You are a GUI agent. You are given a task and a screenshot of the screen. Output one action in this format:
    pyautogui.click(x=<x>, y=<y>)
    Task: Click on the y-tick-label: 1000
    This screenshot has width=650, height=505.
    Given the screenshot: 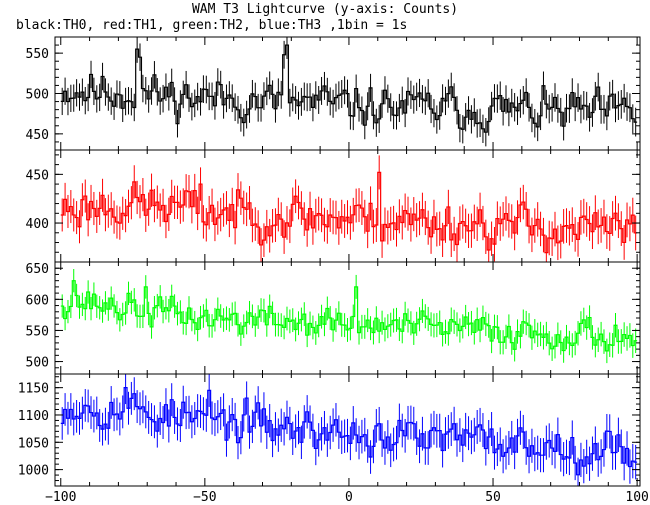 What is the action you would take?
    pyautogui.click(x=33, y=471)
    